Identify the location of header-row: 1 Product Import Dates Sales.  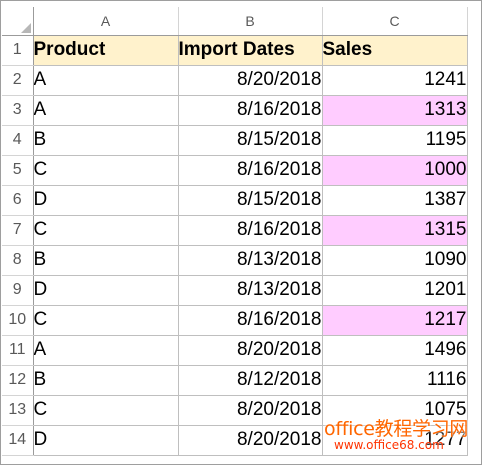
(235, 50).